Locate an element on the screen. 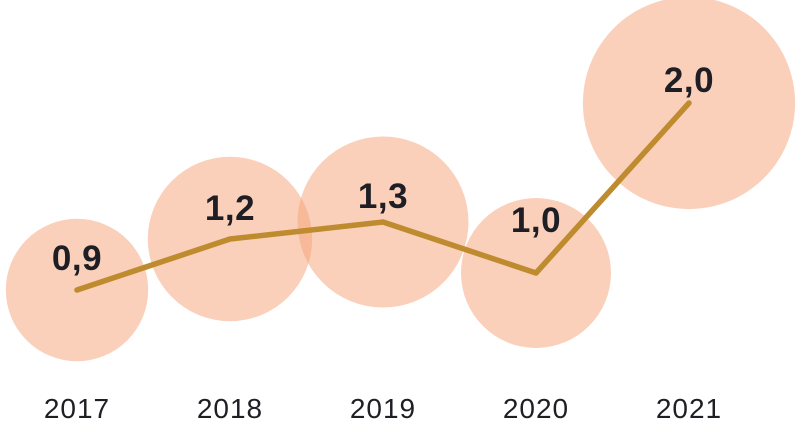  x-axis-label: 2020 is located at coordinates (536, 408).